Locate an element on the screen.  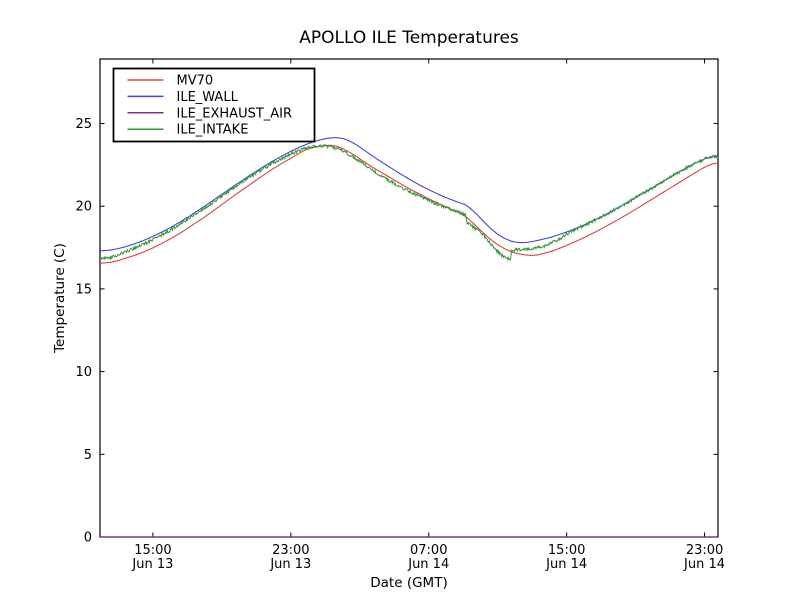
y-tick-label: 20 is located at coordinates (83, 207).